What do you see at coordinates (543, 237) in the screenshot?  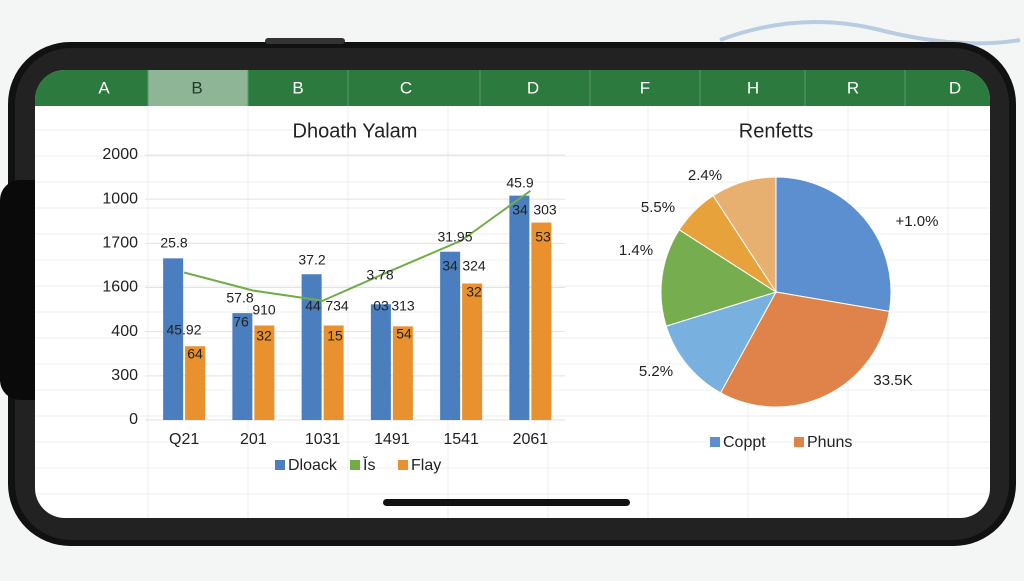 I see `data-label: 53` at bounding box center [543, 237].